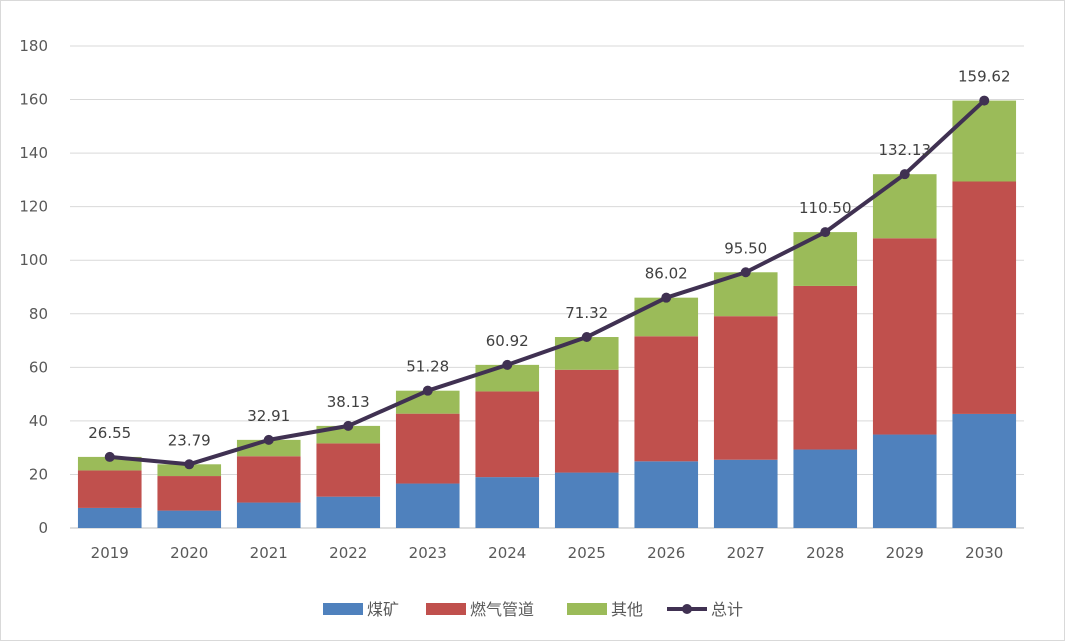 The width and height of the screenshot is (1065, 641). What do you see at coordinates (727, 609) in the screenshot?
I see `legend-label: 总计` at bounding box center [727, 609].